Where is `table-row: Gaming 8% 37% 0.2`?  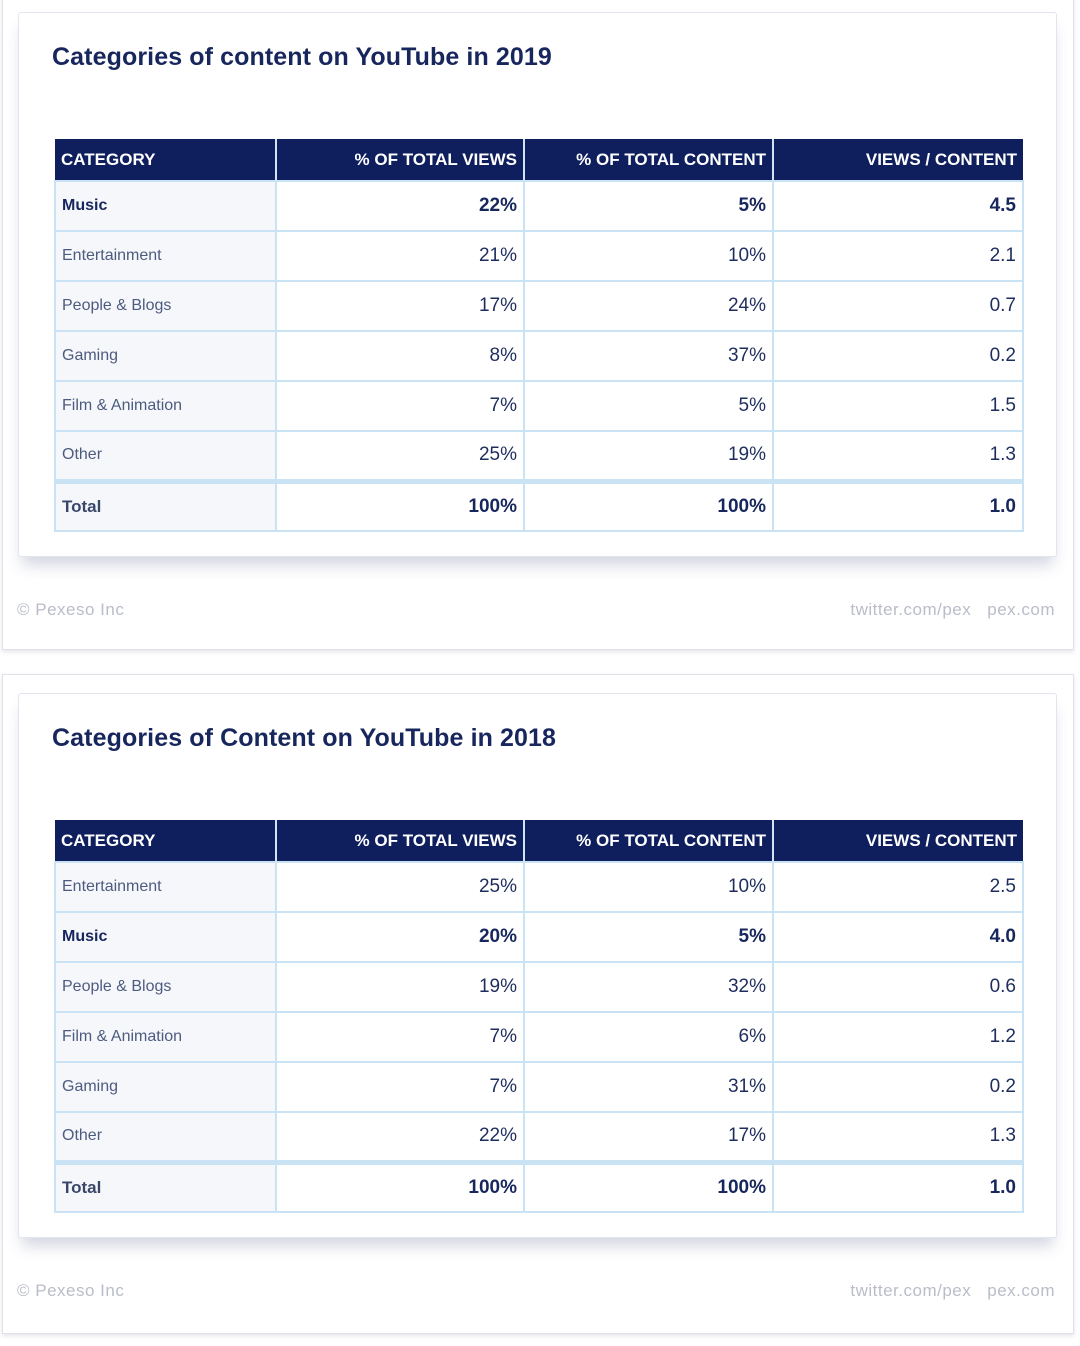 table-row: Gaming 8% 37% 0.2 is located at coordinates (539, 356).